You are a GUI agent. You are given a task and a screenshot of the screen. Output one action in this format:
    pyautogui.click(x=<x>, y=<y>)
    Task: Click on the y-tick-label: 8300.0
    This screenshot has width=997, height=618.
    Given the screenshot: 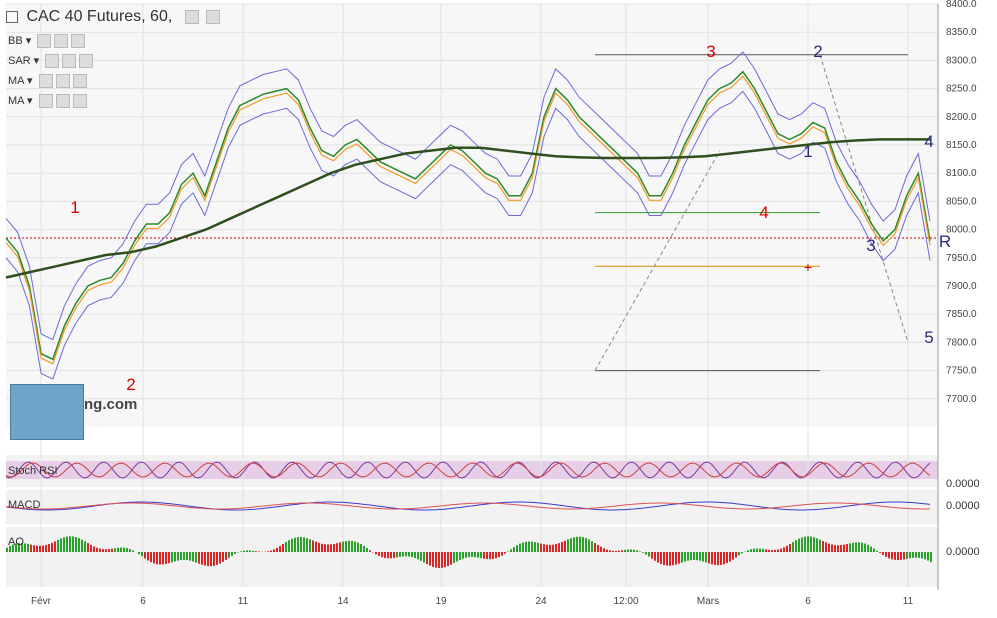 What is the action you would take?
    pyautogui.click(x=961, y=60)
    